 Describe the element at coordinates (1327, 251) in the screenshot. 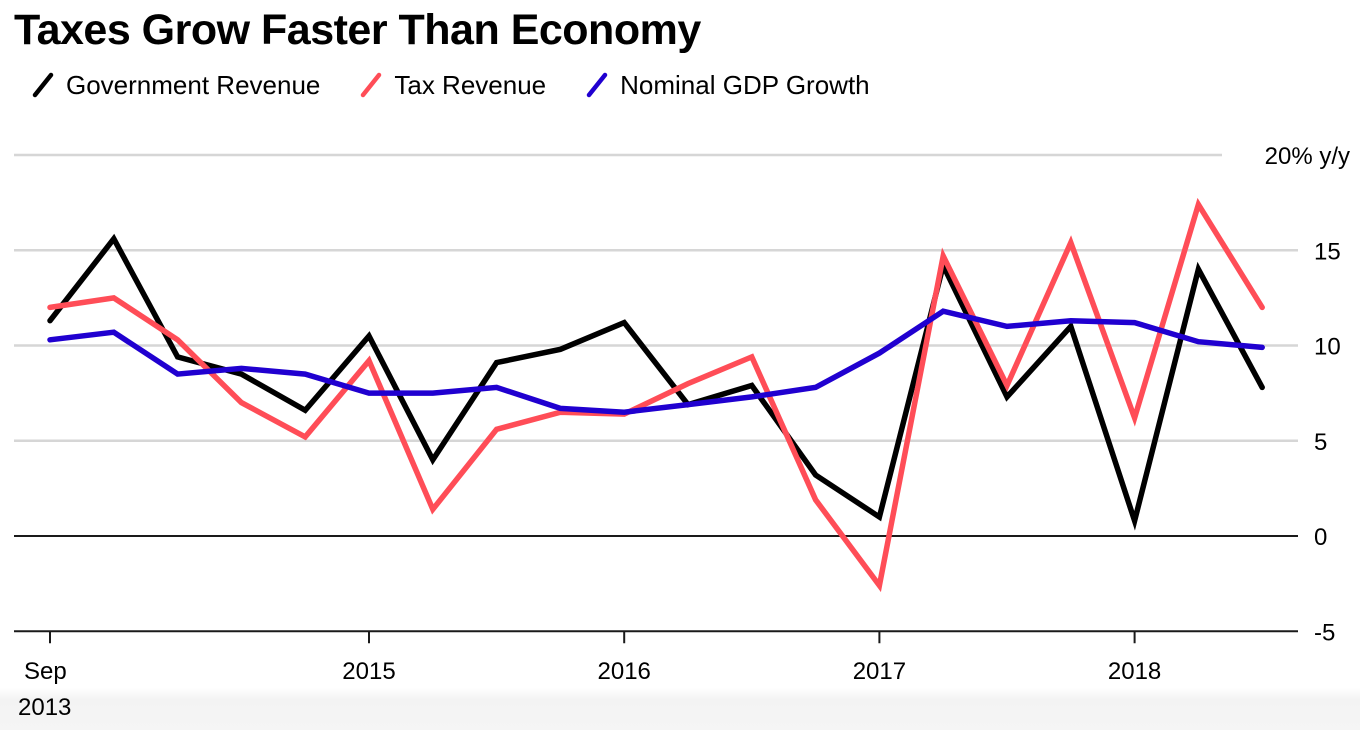

I see `y-tick-label: 15` at that location.